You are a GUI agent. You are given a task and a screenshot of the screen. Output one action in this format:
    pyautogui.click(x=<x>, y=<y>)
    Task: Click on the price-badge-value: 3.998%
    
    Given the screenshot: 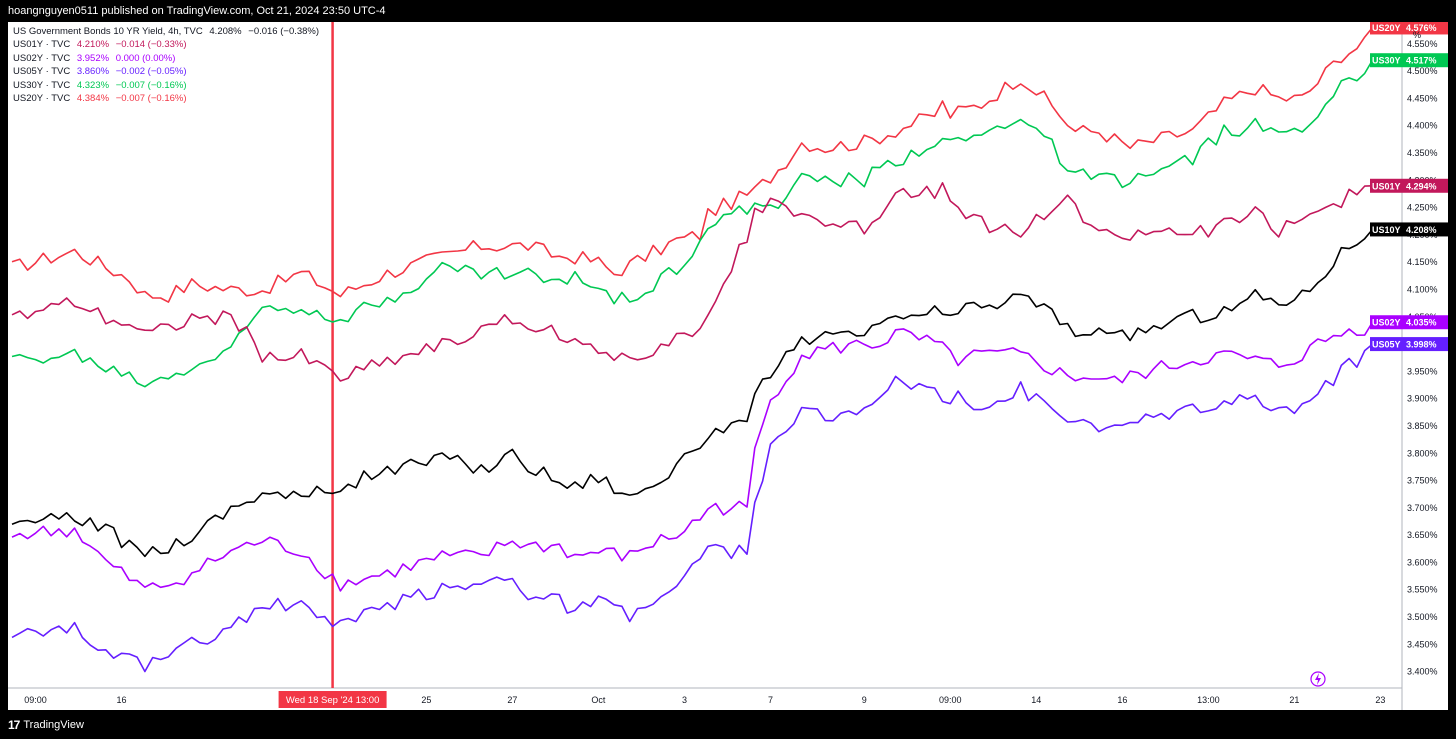 What is the action you would take?
    pyautogui.click(x=1421, y=345)
    